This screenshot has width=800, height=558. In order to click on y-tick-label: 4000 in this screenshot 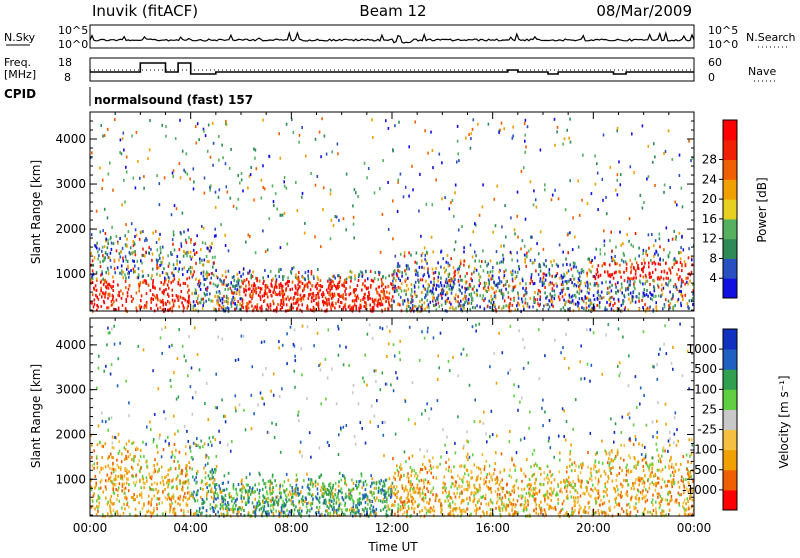, I will do `click(70, 139)`.